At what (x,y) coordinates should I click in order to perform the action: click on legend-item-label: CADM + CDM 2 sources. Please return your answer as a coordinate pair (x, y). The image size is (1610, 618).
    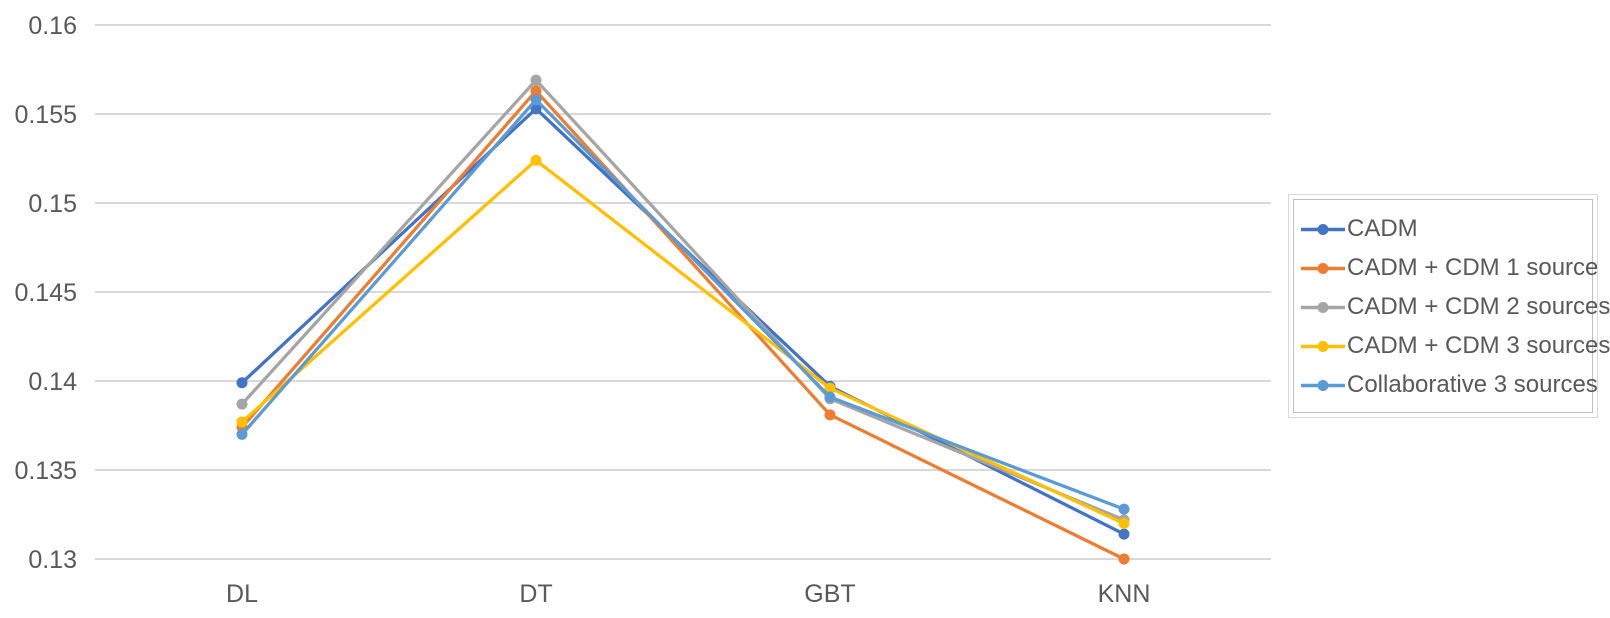
    Looking at the image, I should click on (1478, 306).